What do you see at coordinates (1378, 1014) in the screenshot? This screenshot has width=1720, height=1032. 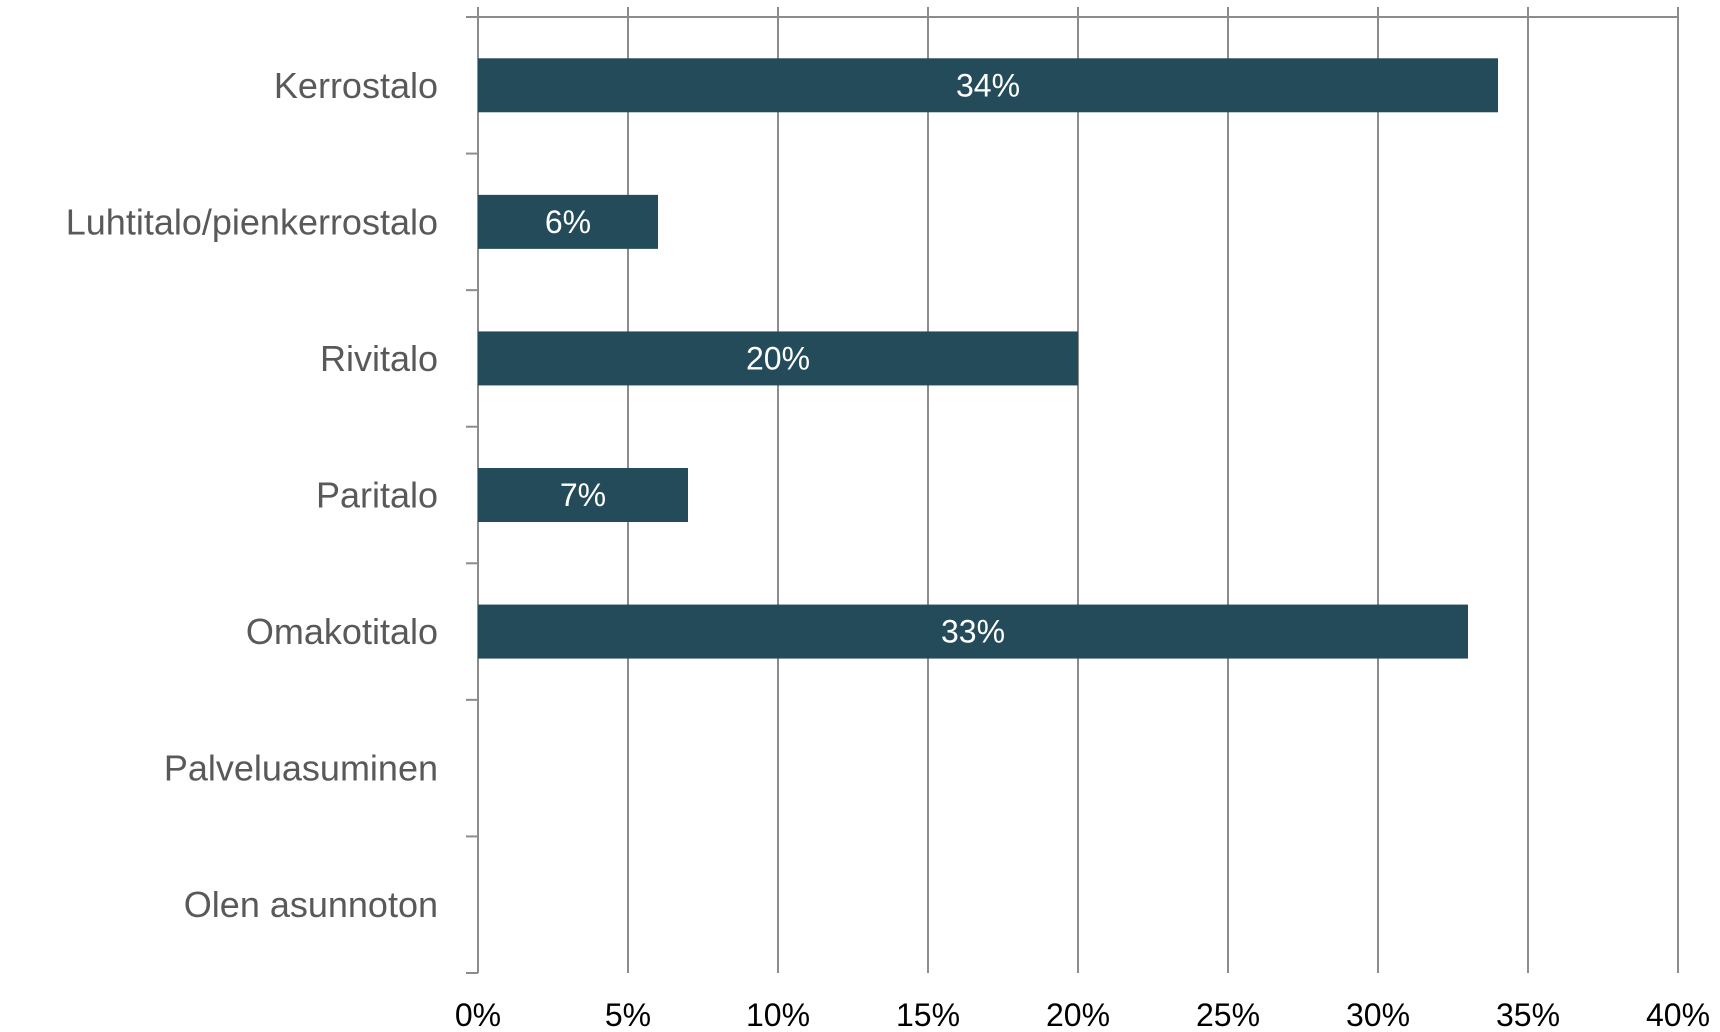 I see `x-tick-label: 30%` at bounding box center [1378, 1014].